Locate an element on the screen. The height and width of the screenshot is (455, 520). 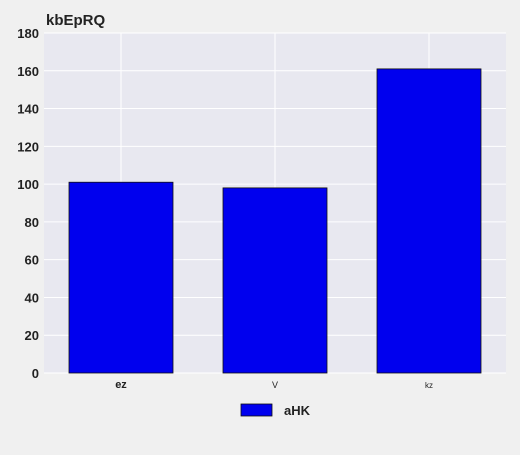
bar-V is located at coordinates (275, 280).